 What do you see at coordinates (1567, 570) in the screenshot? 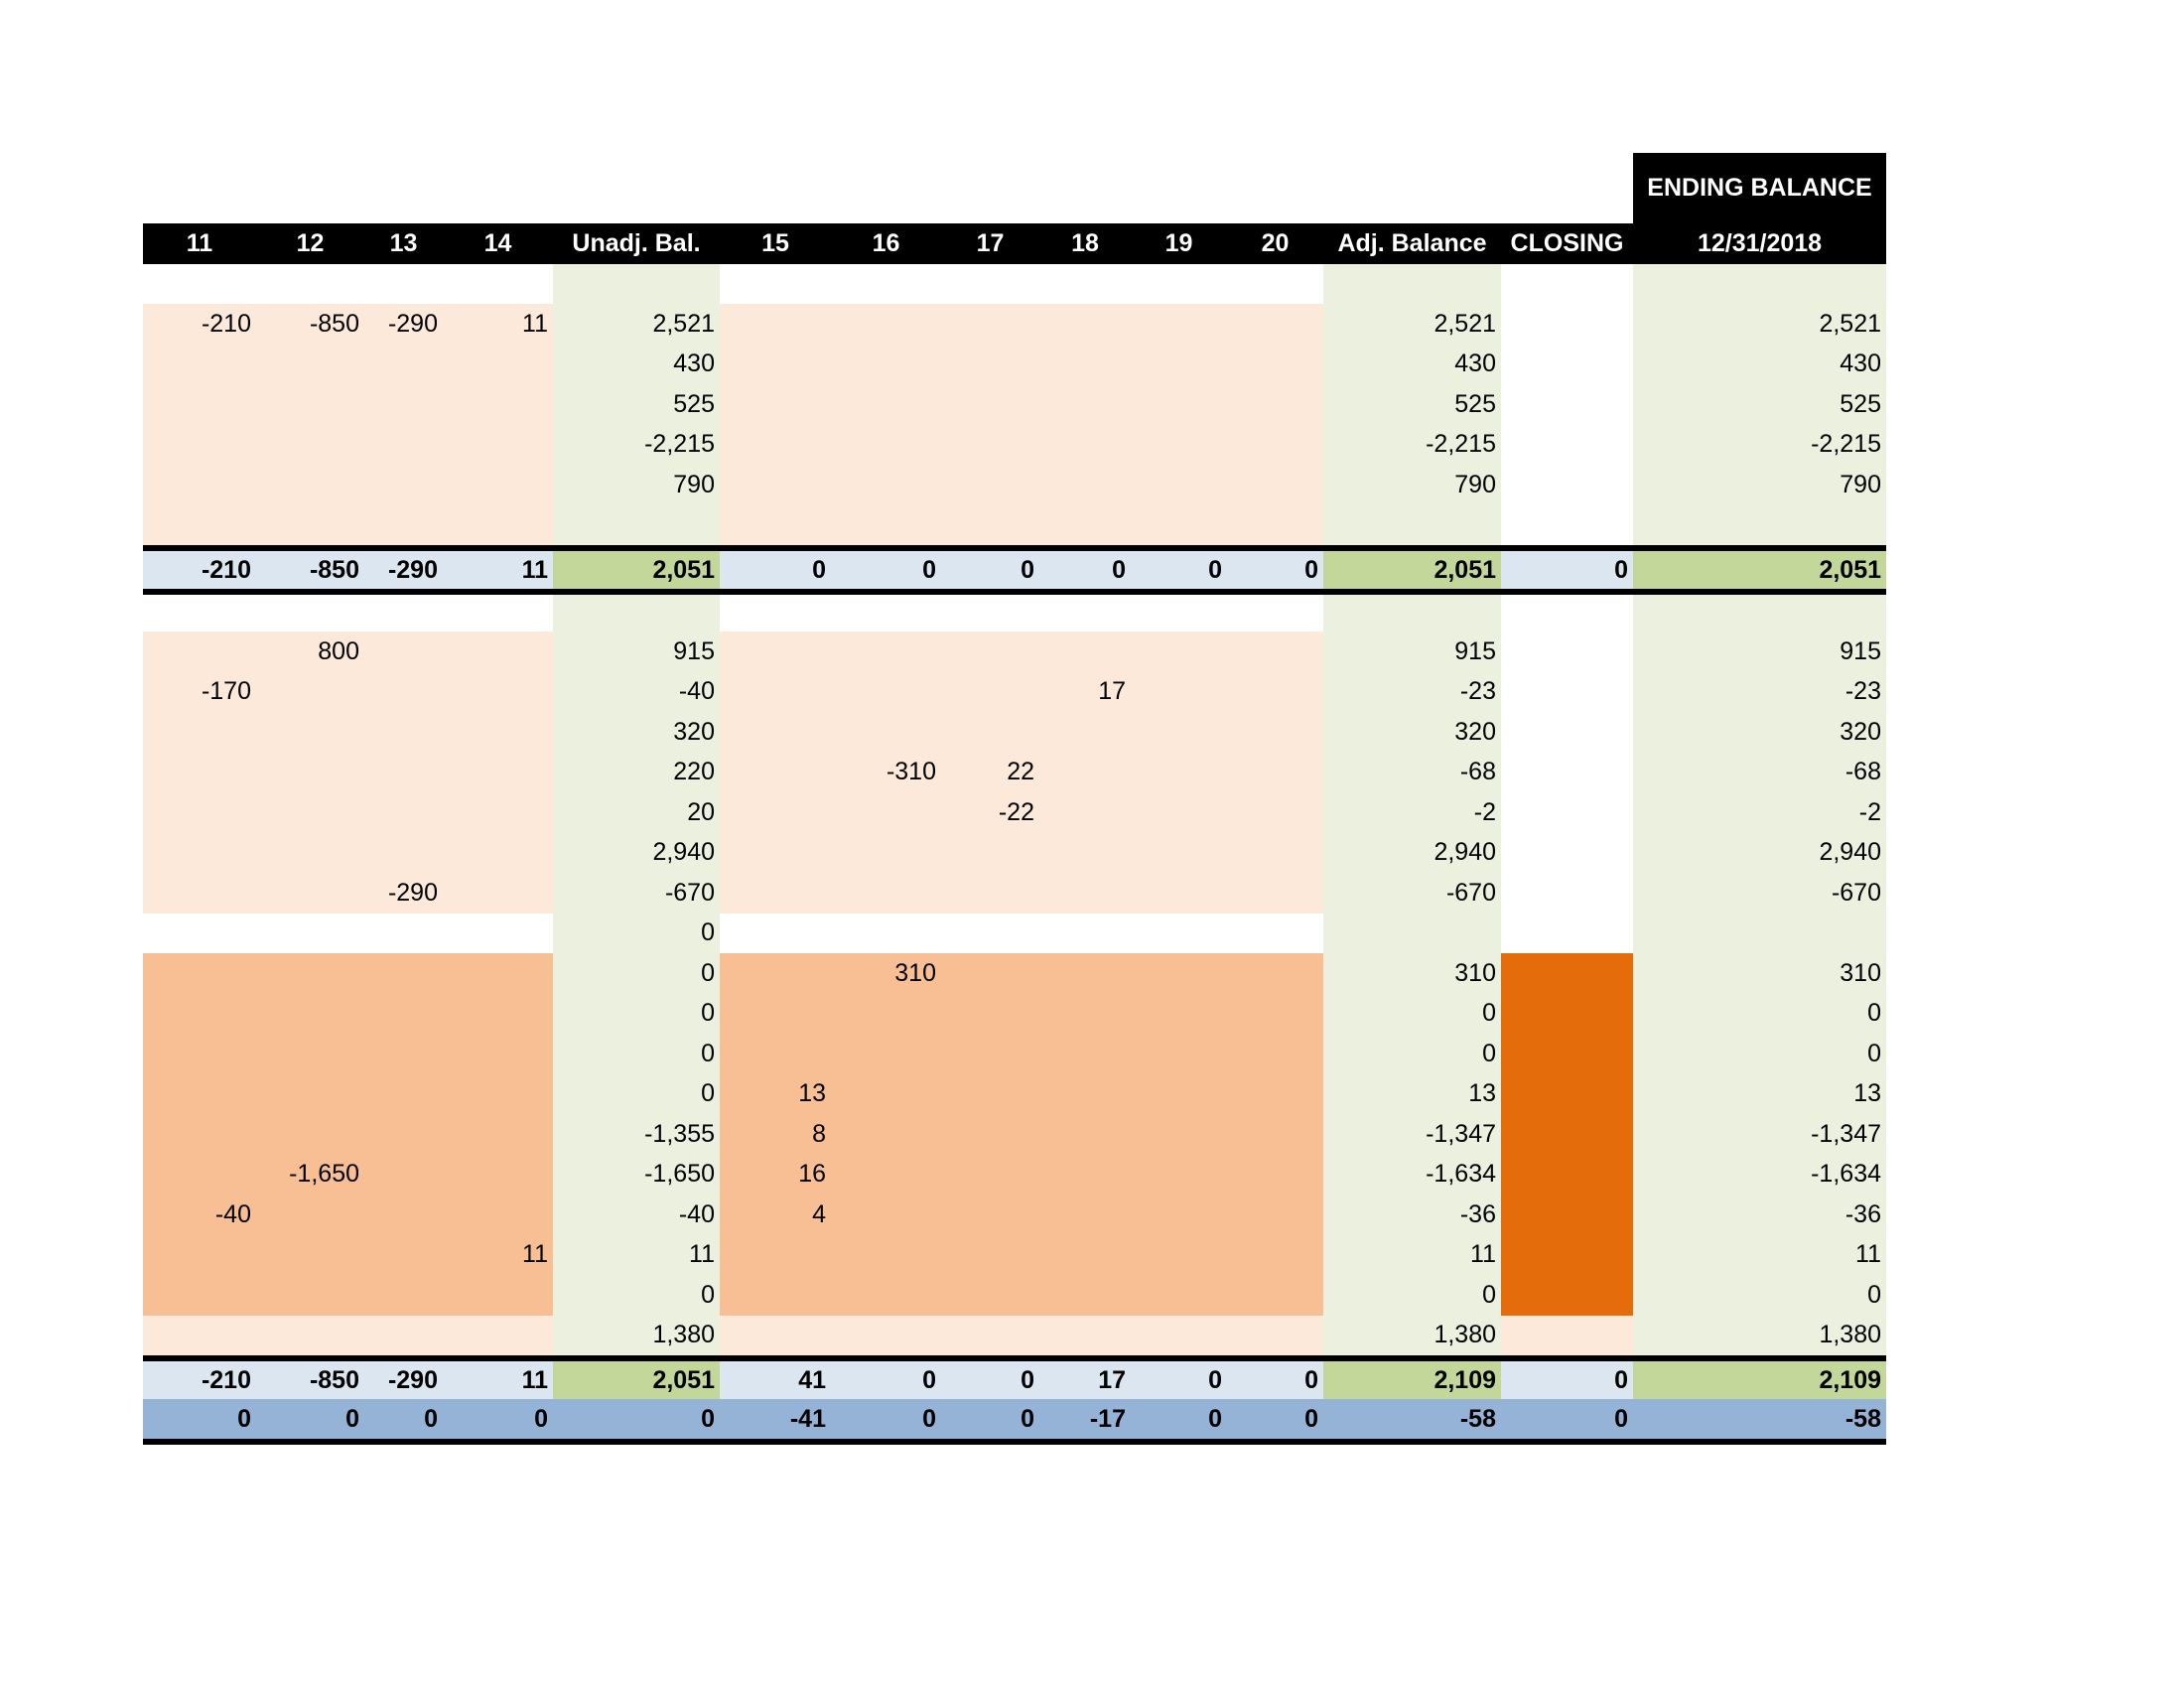
I see `cell-closing: 0` at bounding box center [1567, 570].